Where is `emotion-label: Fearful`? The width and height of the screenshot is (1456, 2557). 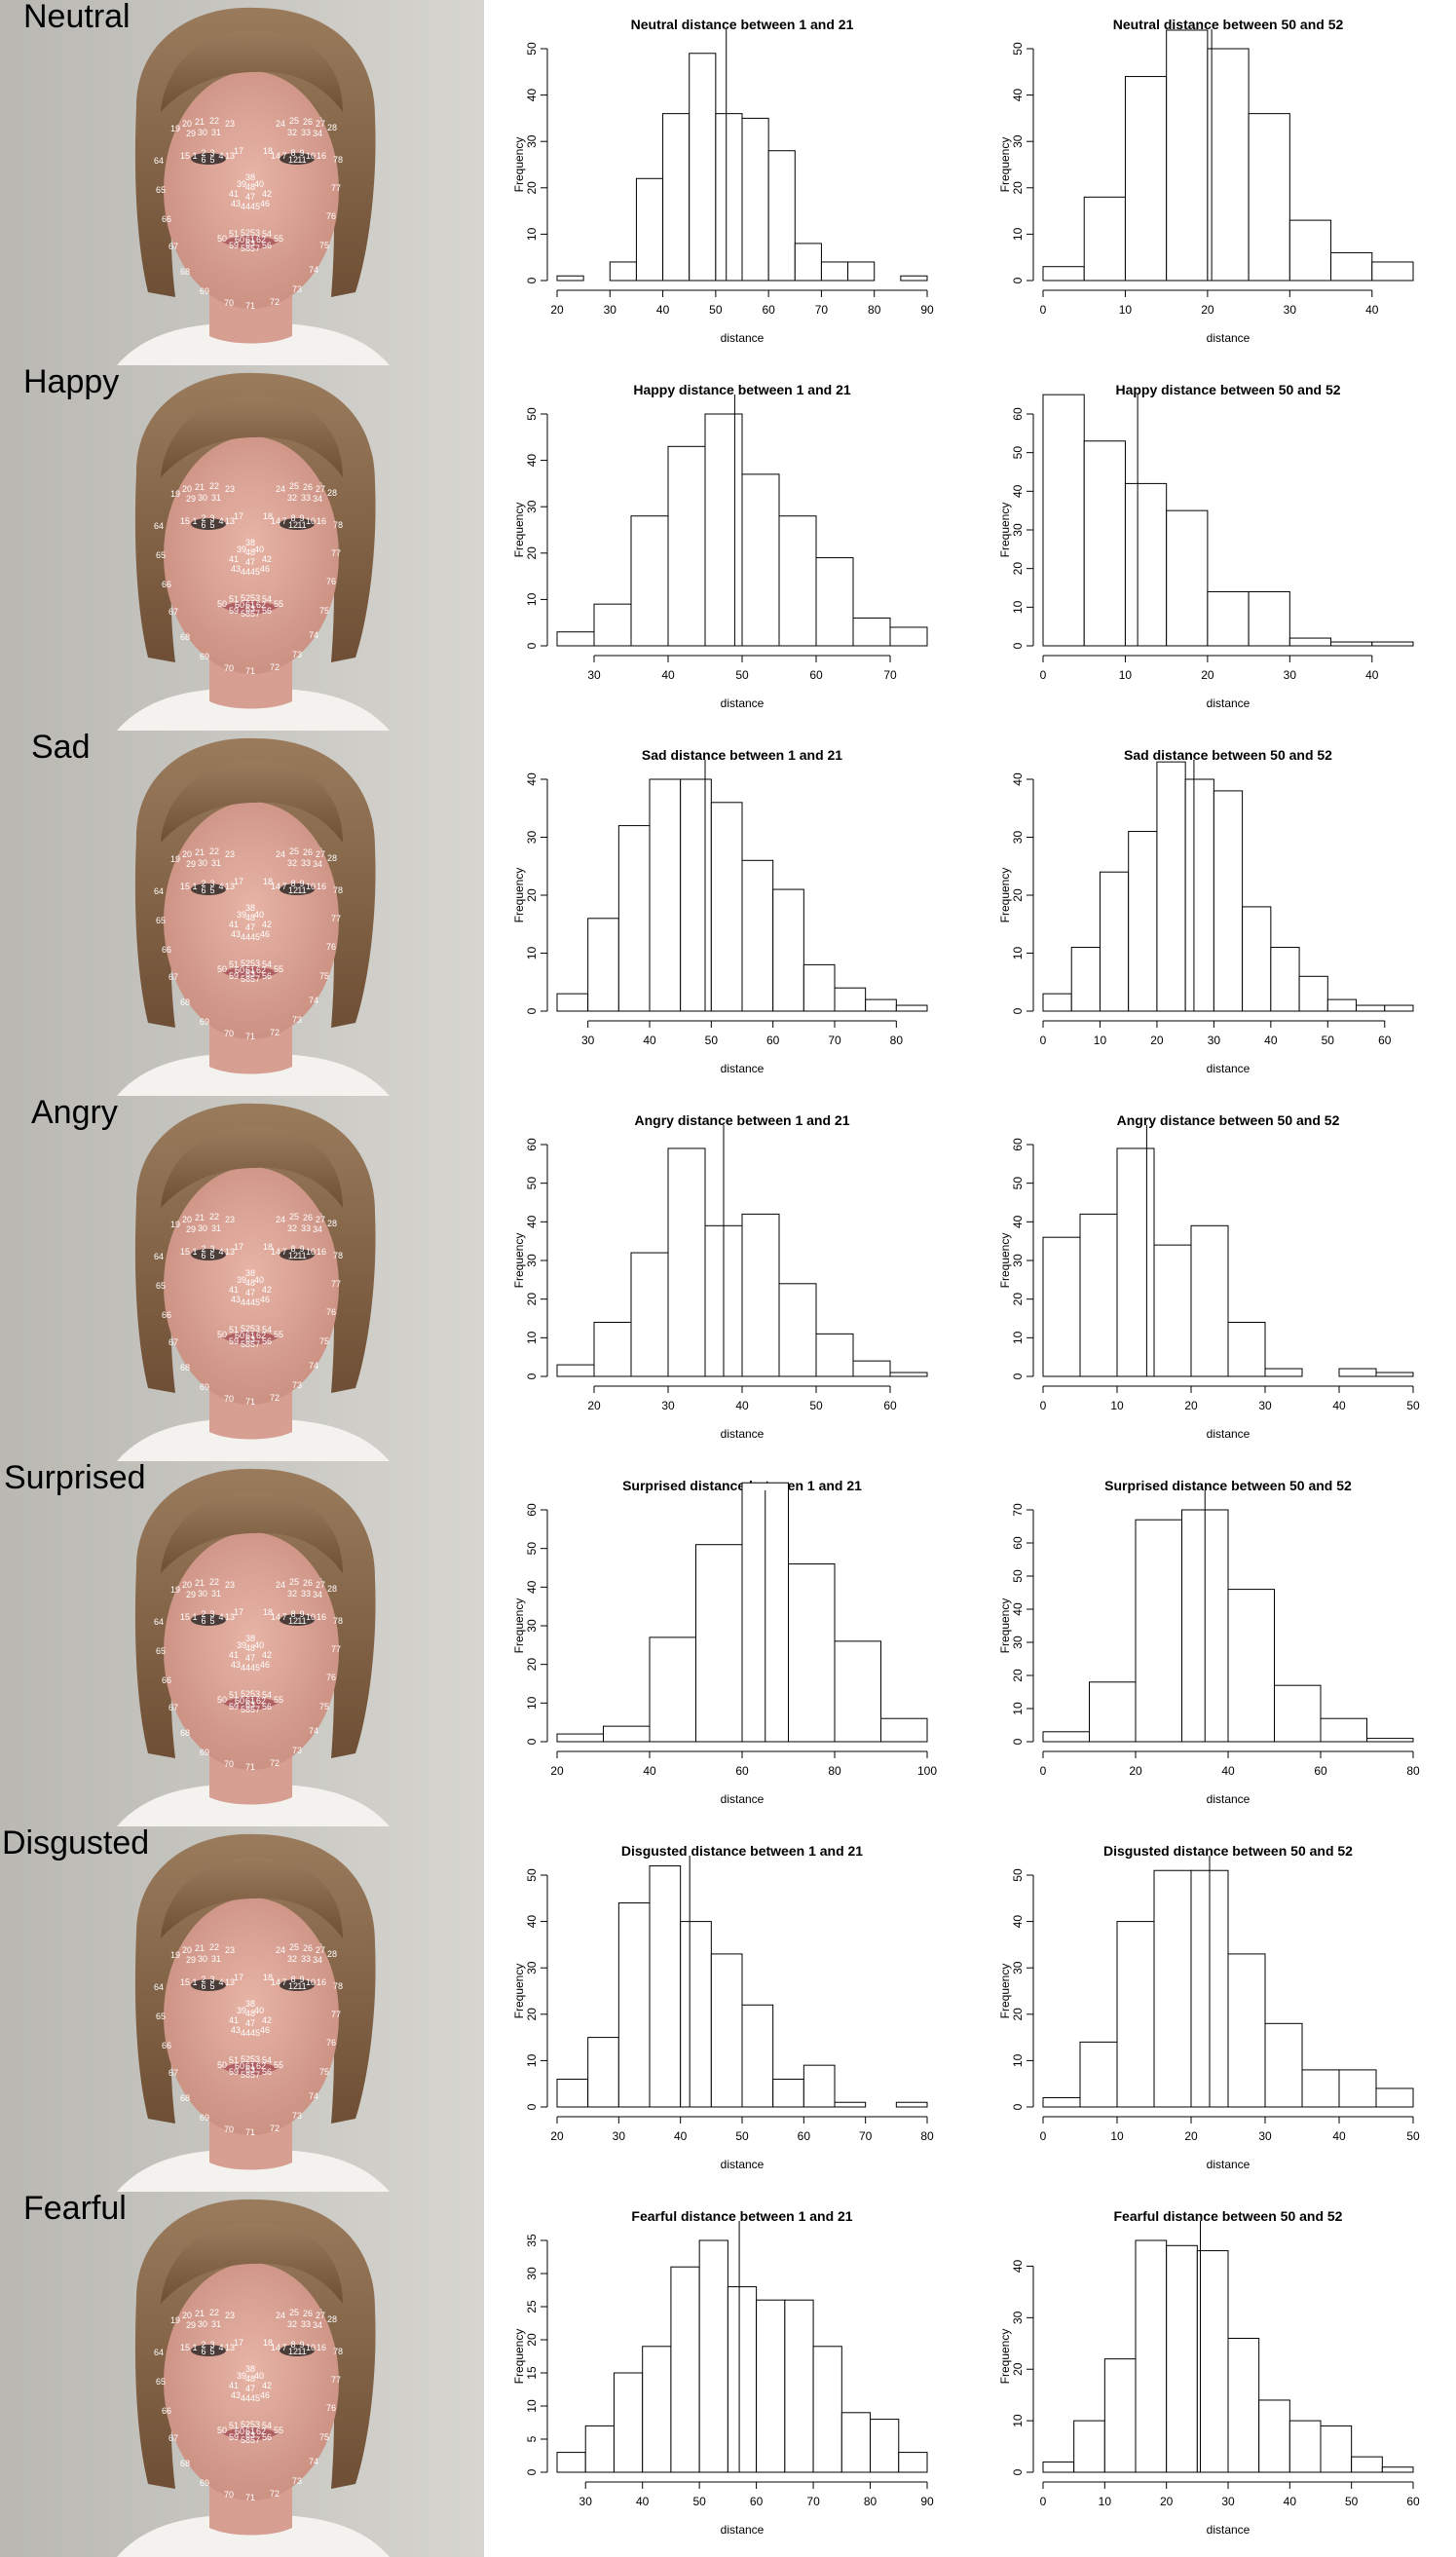
emotion-label: Fearful is located at coordinates (75, 2209).